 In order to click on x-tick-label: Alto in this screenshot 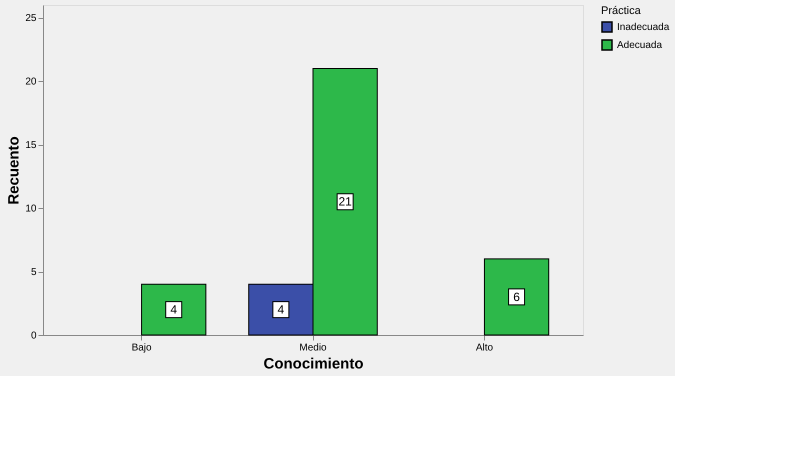, I will do `click(485, 348)`.